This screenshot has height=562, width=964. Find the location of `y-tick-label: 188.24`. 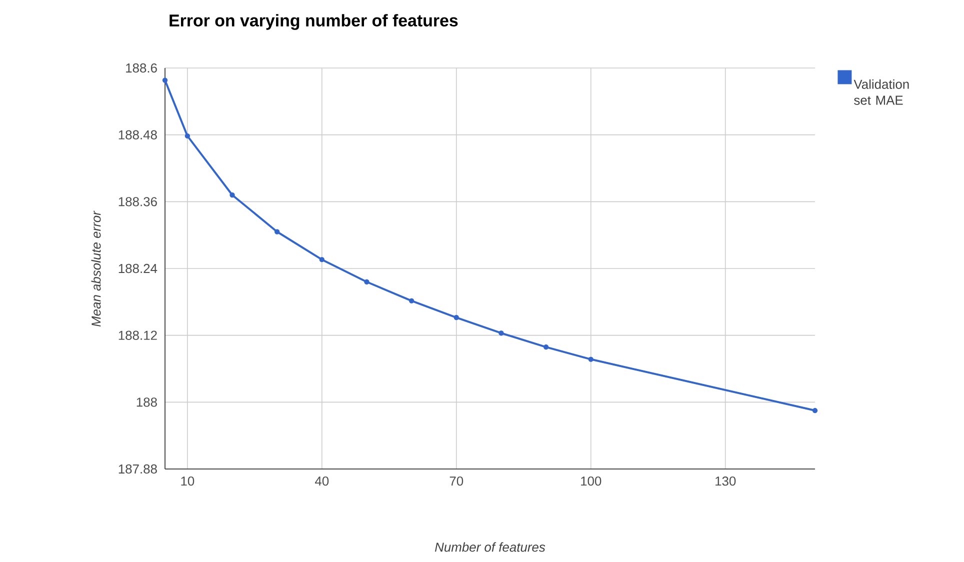

y-tick-label: 188.24 is located at coordinates (138, 269).